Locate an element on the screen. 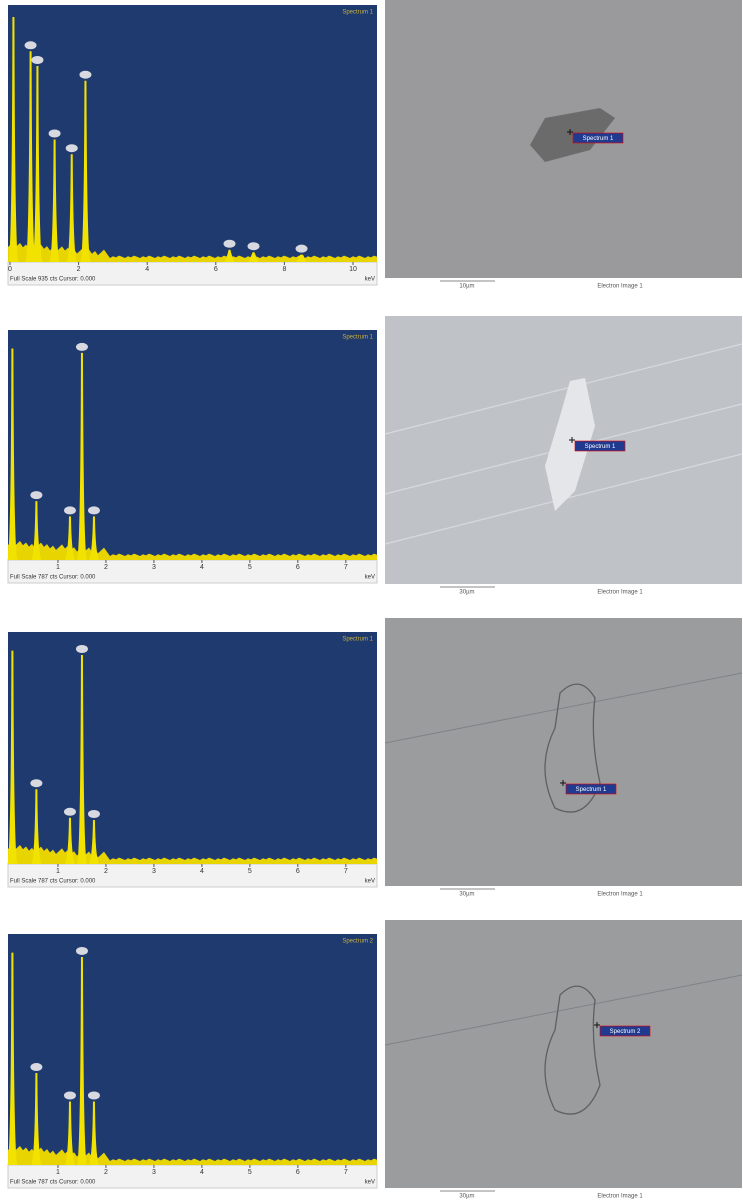 Image resolution: width=743 pixels, height=1202 pixels. spectrum-footer: Full Scale 935 cts Cursor: 0.000 is located at coordinates (53, 280).